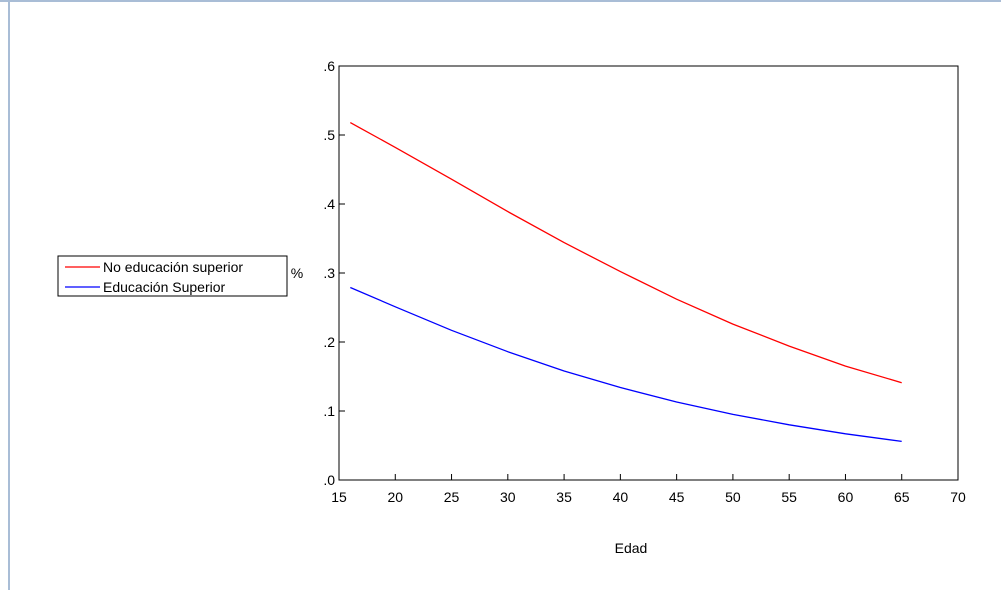 This screenshot has height=590, width=1001. What do you see at coordinates (508, 497) in the screenshot?
I see `x-tick-label: 30` at bounding box center [508, 497].